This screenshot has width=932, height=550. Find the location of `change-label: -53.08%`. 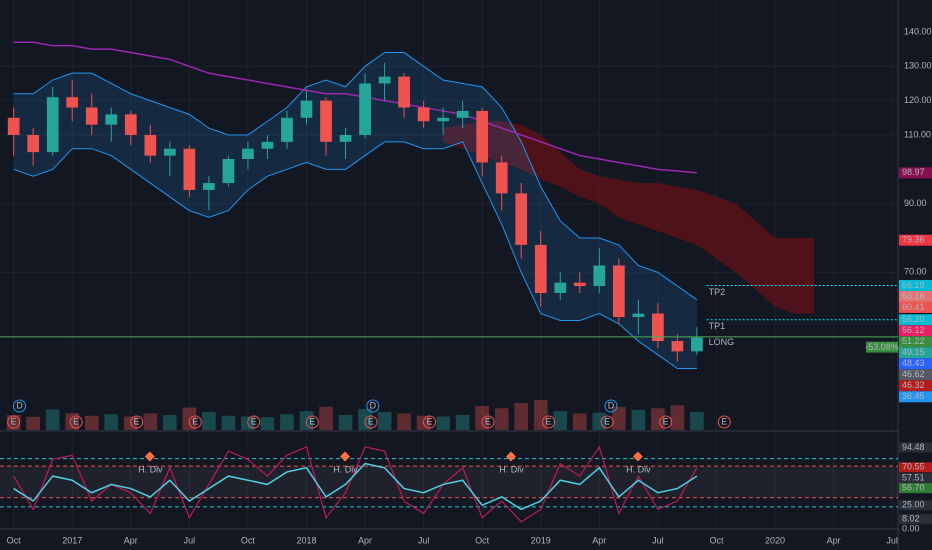

change-label: -53.08% is located at coordinates (882, 347).